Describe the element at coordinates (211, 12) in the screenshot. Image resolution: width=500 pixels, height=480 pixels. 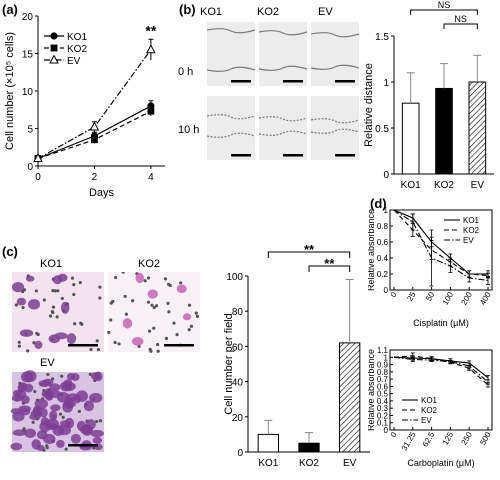
I see `column-label-ko1: KO1` at that location.